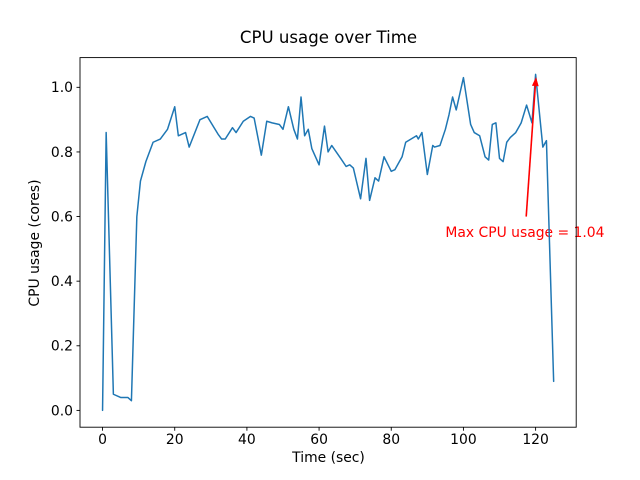 The height and width of the screenshot is (480, 640). What do you see at coordinates (62, 347) in the screenshot?
I see `svg-text: 0.2` at bounding box center [62, 347].